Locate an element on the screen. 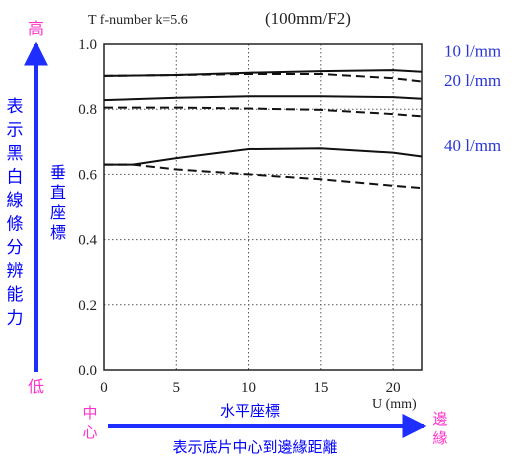 Image resolution: width=522 pixels, height=461 pixels. left-arrow-label-char: 黑 is located at coordinates (15, 154).